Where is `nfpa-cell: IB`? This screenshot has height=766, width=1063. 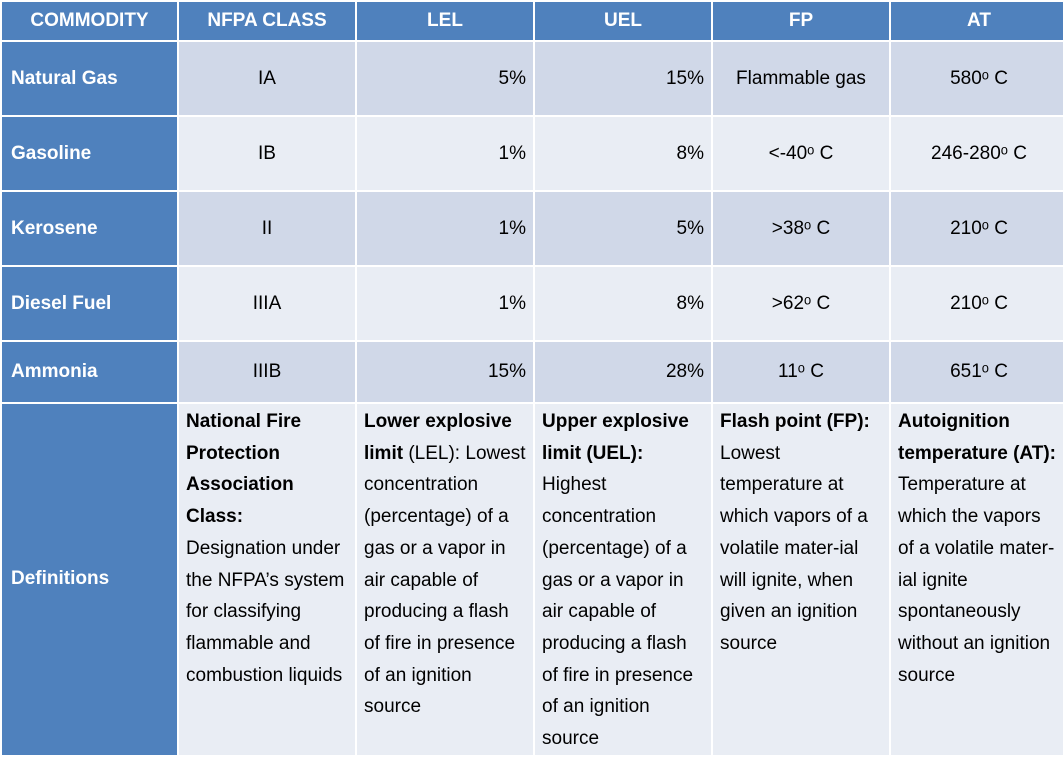 nfpa-cell: IB is located at coordinates (267, 153).